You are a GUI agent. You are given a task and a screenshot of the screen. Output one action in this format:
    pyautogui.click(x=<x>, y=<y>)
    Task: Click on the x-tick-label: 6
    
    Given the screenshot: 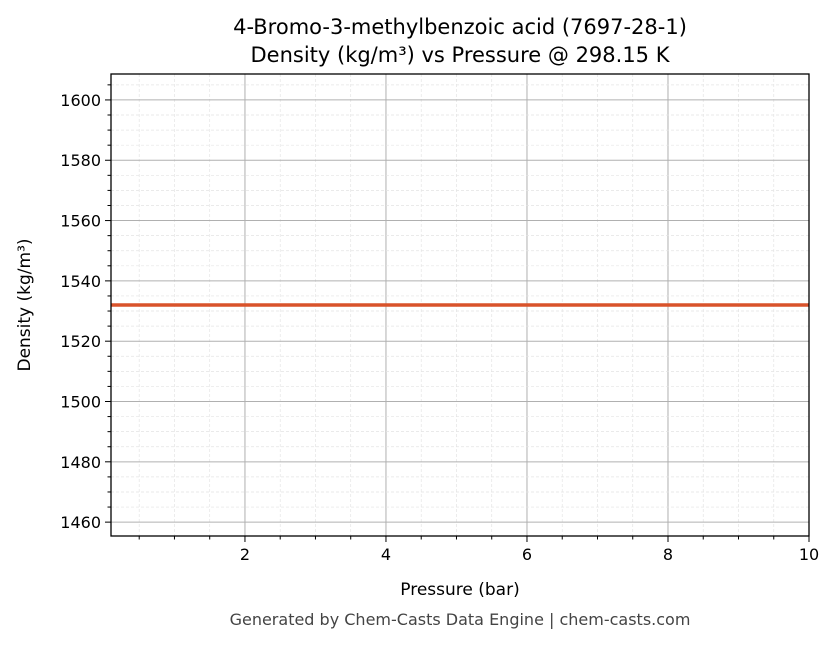 What is the action you would take?
    pyautogui.click(x=527, y=554)
    